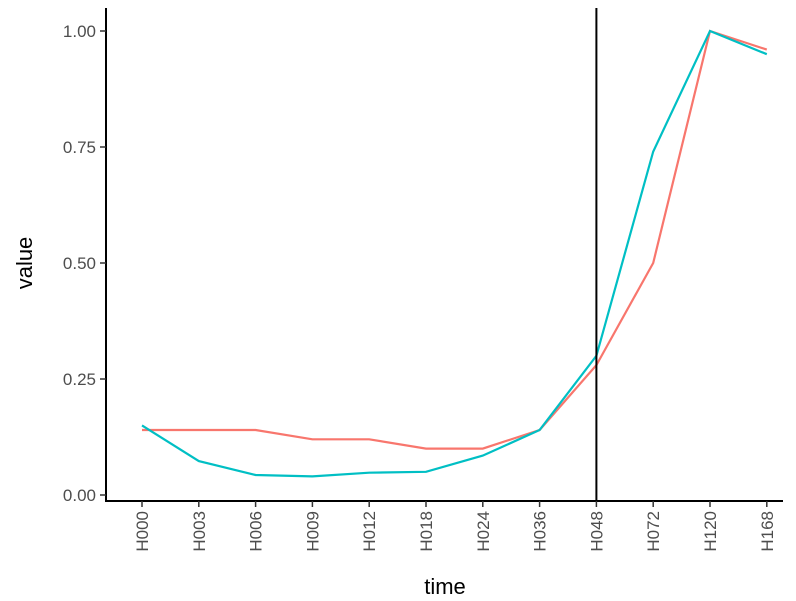 Image resolution: width=796 pixels, height=601 pixels. What do you see at coordinates (79, 379) in the screenshot?
I see `y-tick-label: 0.25` at bounding box center [79, 379].